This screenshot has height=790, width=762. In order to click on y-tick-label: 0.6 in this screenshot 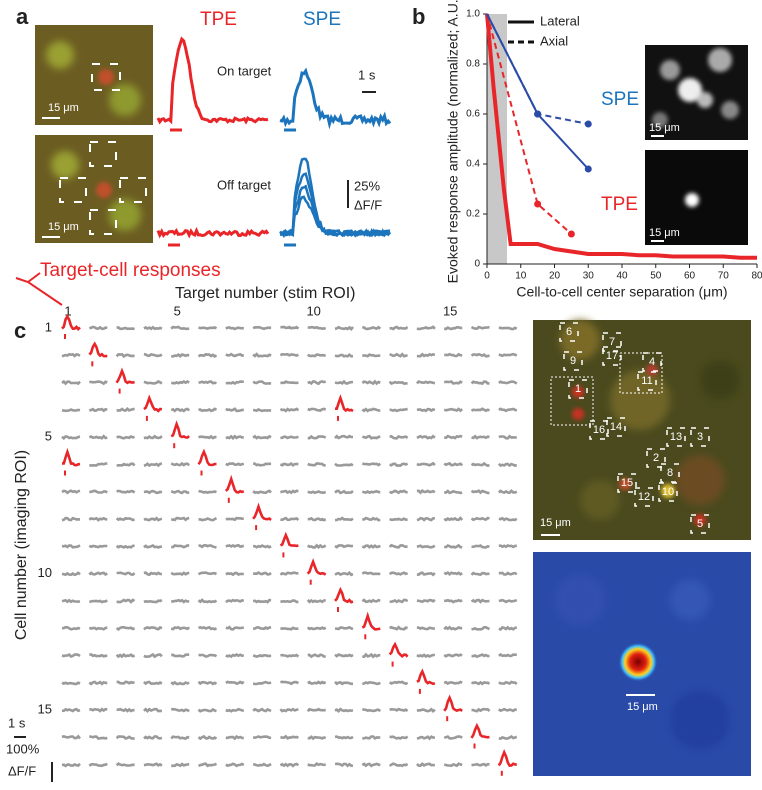, I will do `click(473, 114)`.